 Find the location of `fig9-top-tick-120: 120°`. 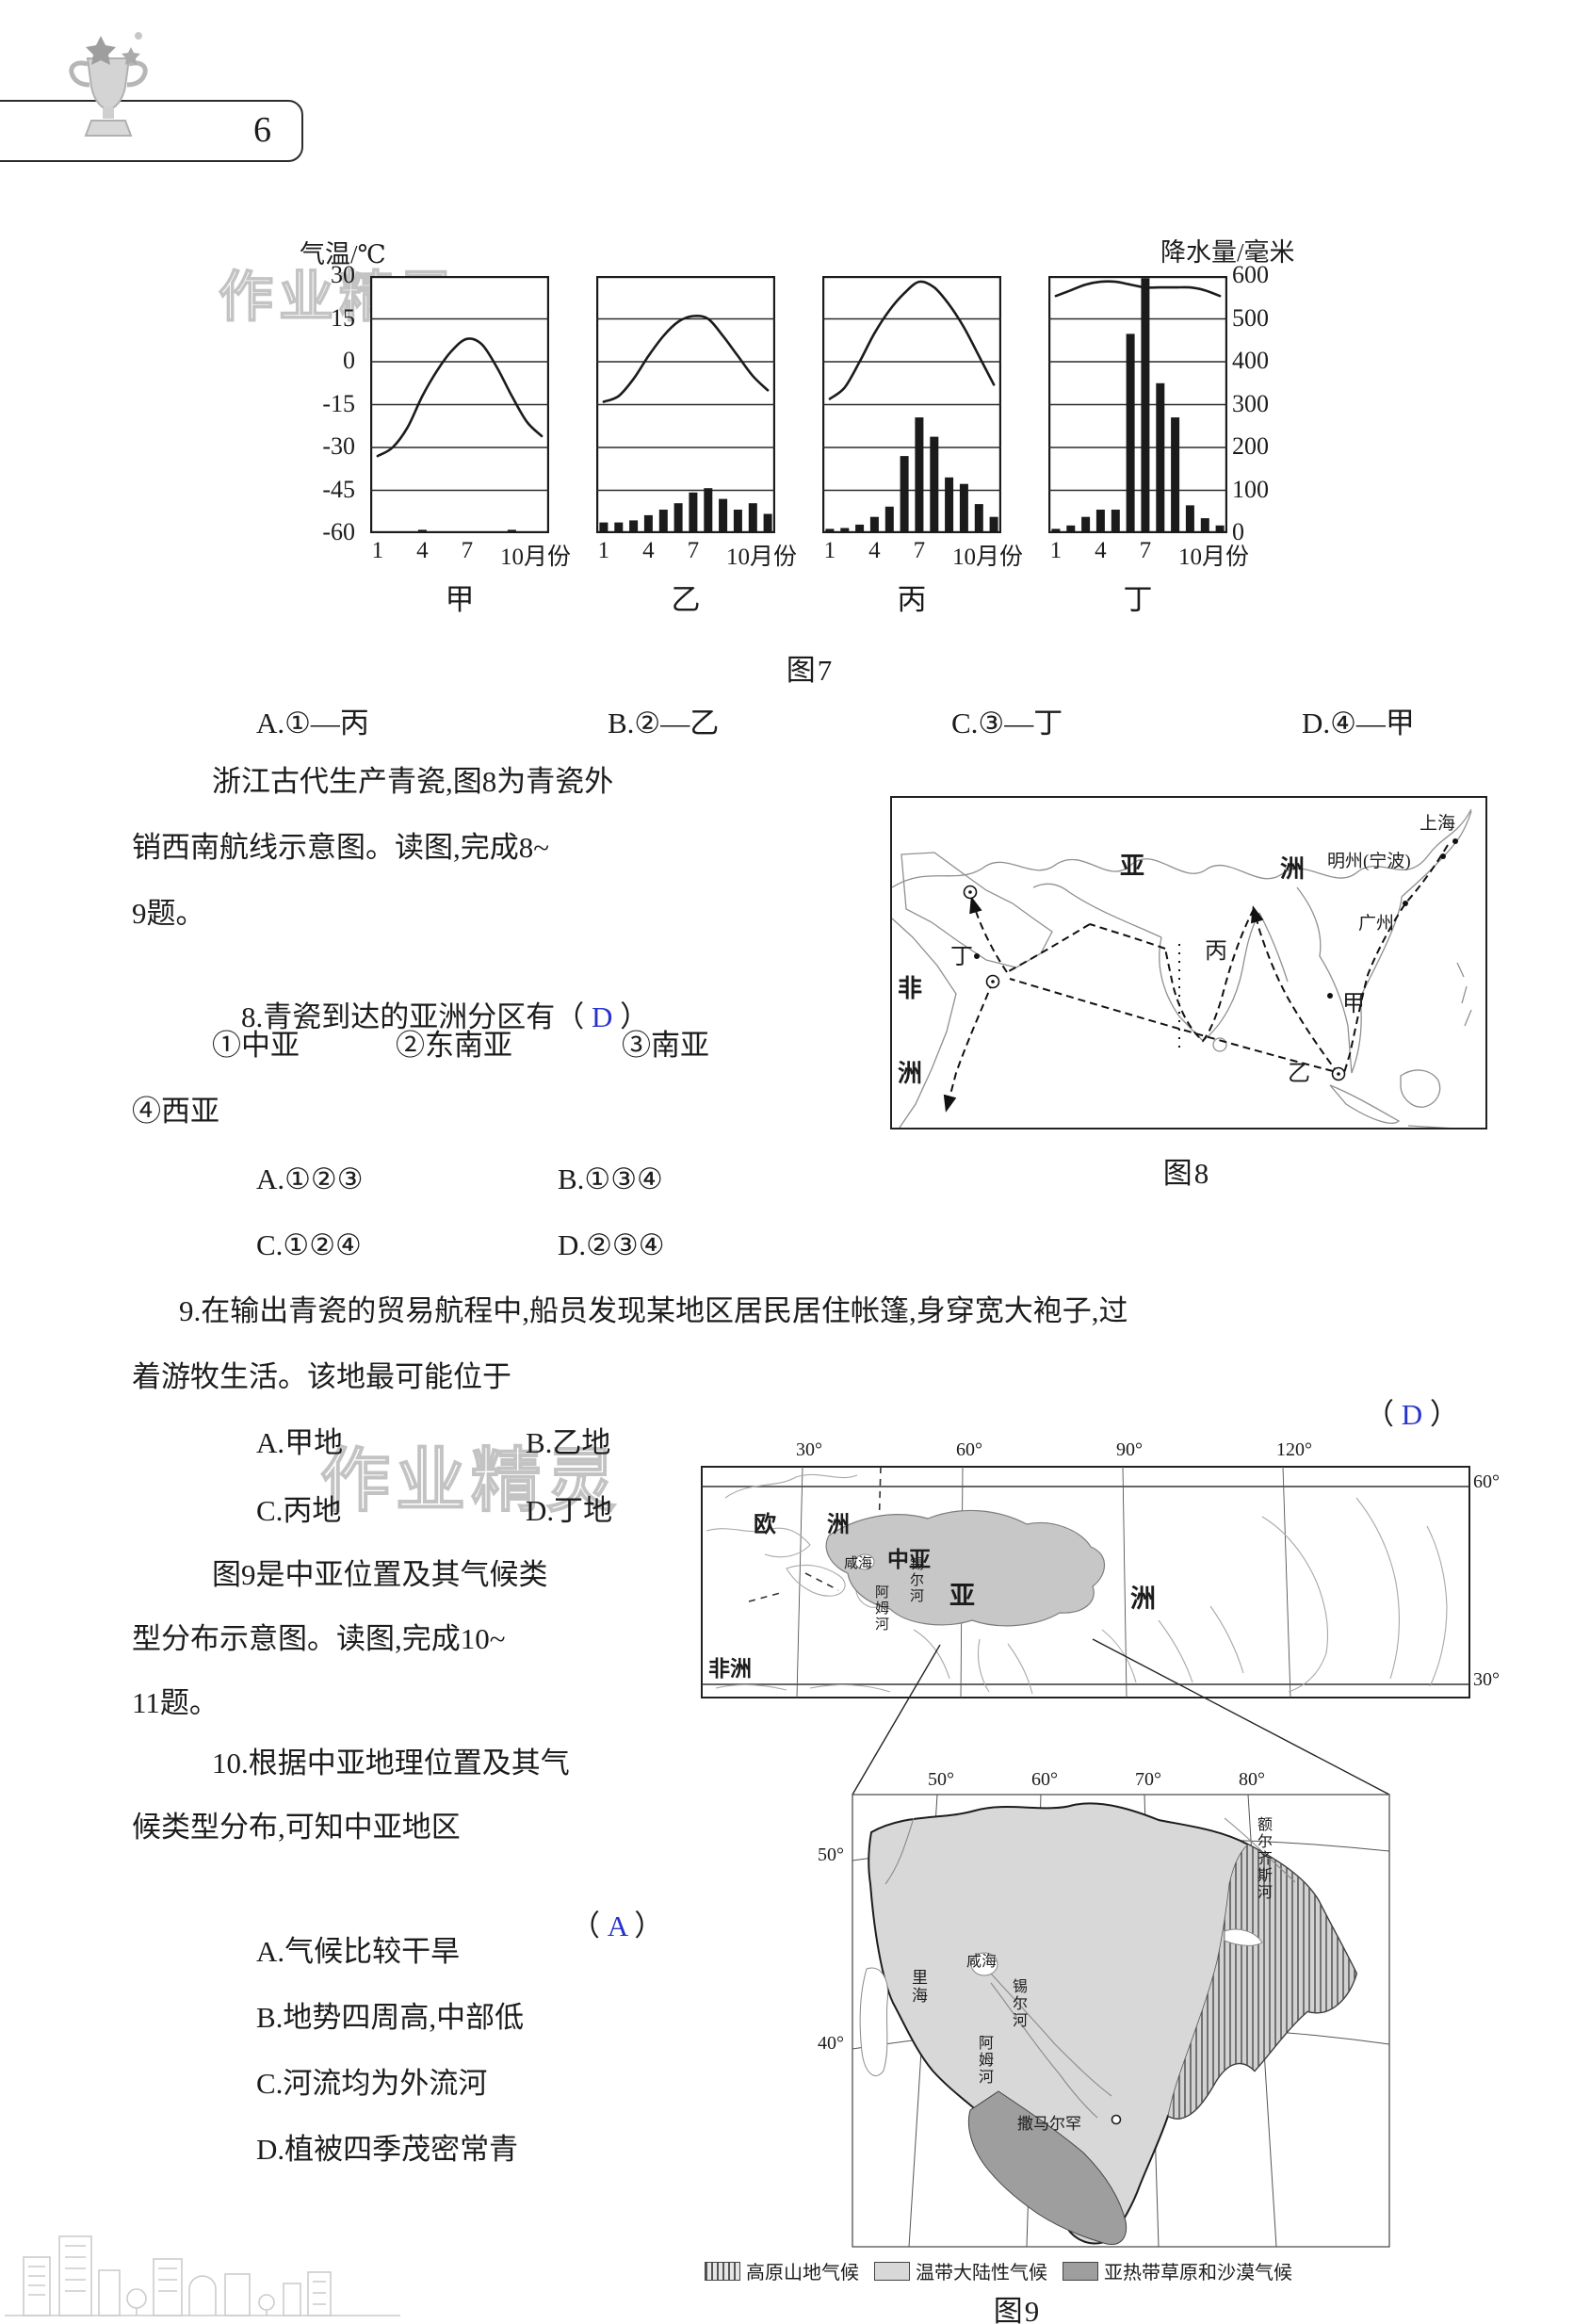

fig9-top-tick-120: 120° is located at coordinates (1294, 1450).